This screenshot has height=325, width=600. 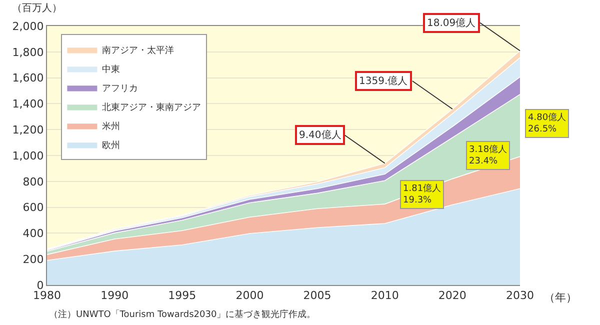 I want to click on x-tick-label: 2005, so click(x=317, y=295).